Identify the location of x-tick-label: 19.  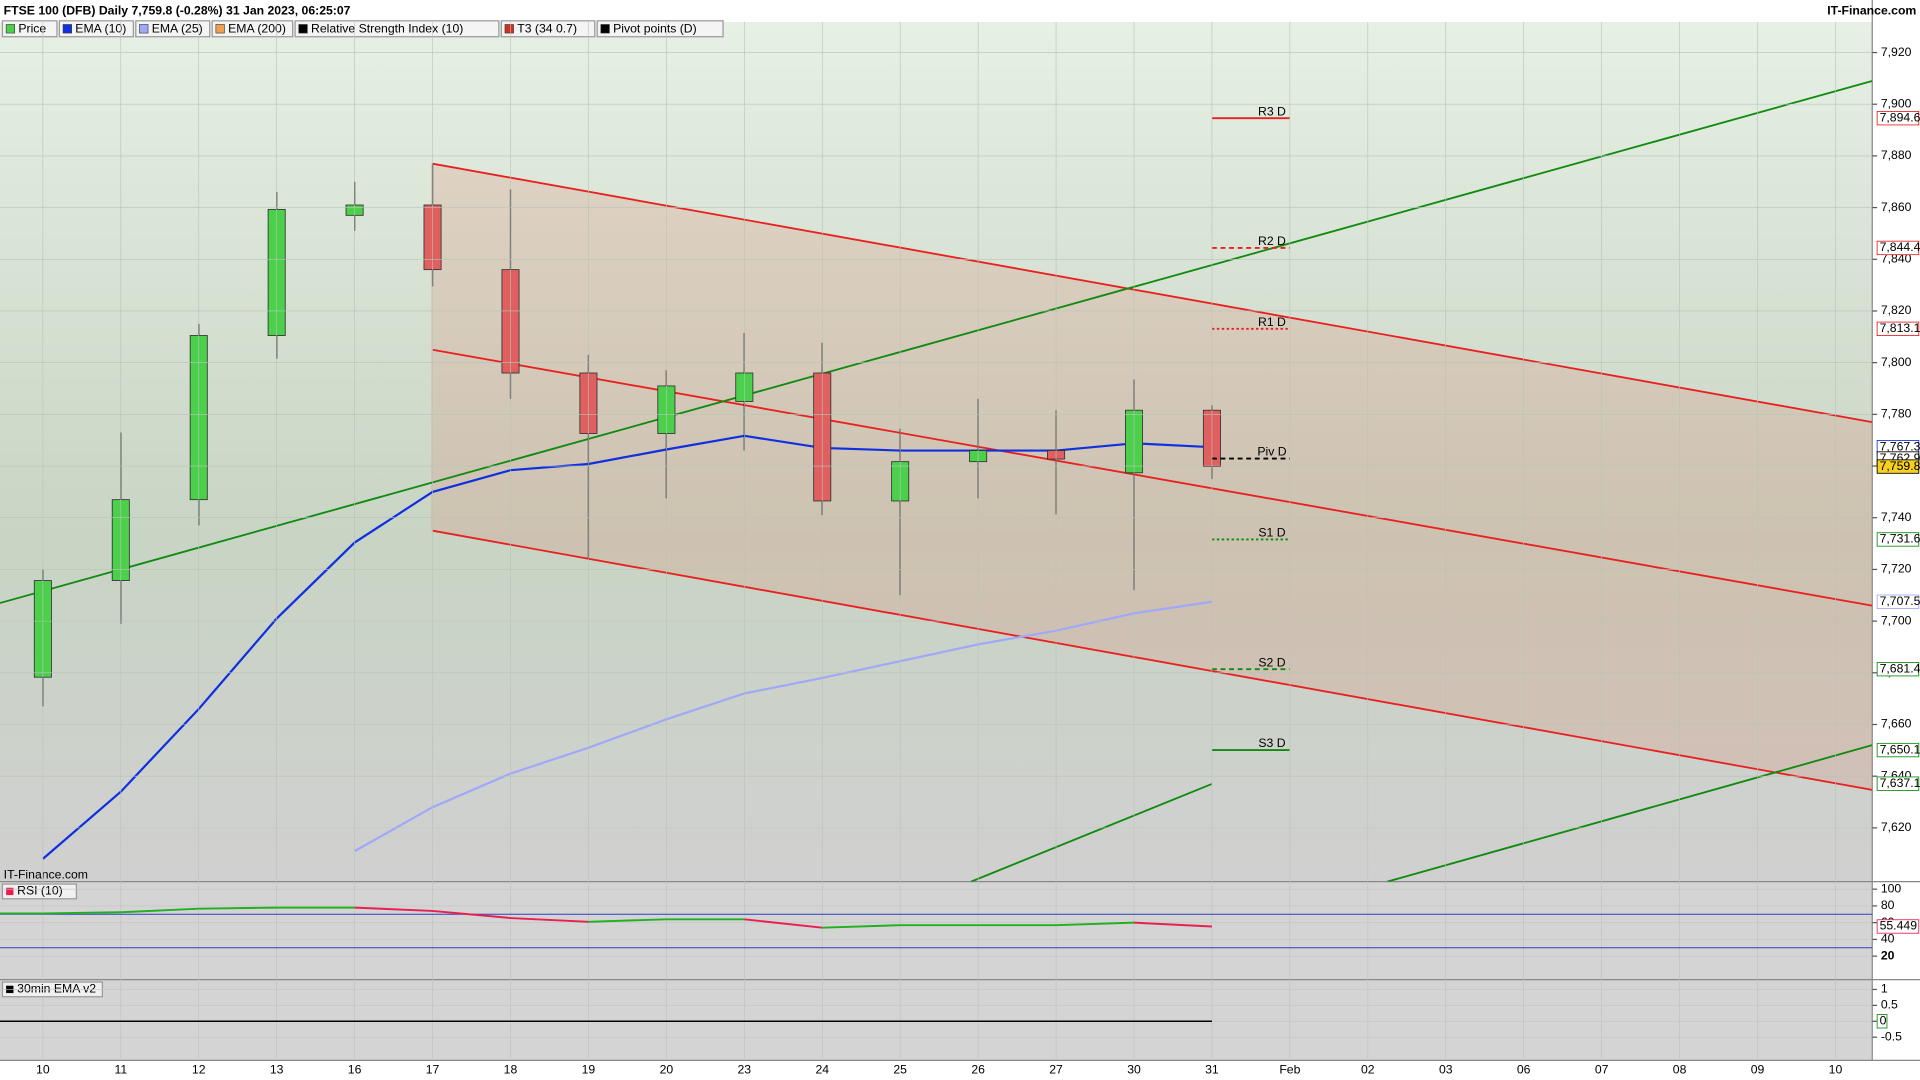
(589, 1069).